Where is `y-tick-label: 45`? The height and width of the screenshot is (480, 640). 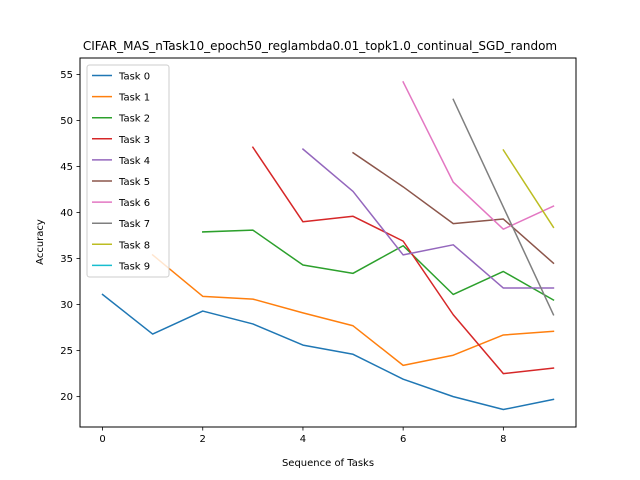
y-tick-label: 45 is located at coordinates (66, 167).